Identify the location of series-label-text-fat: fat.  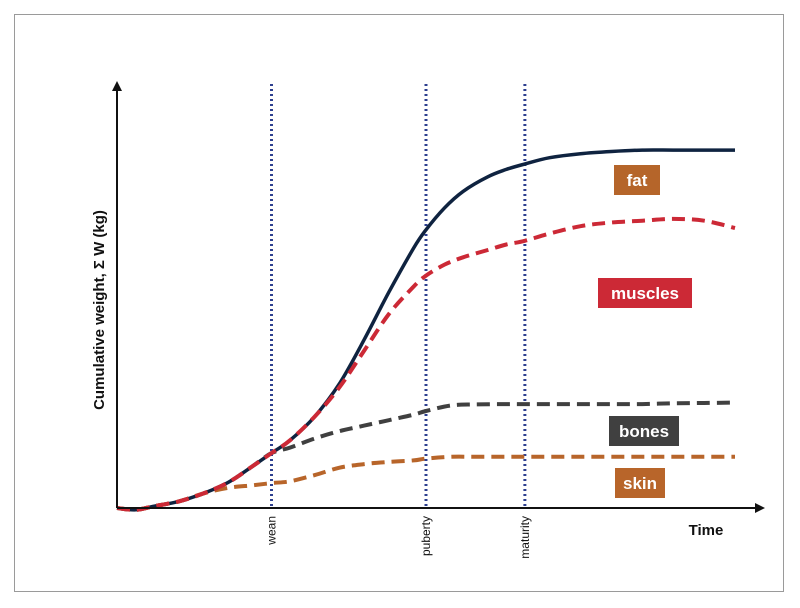
(637, 180).